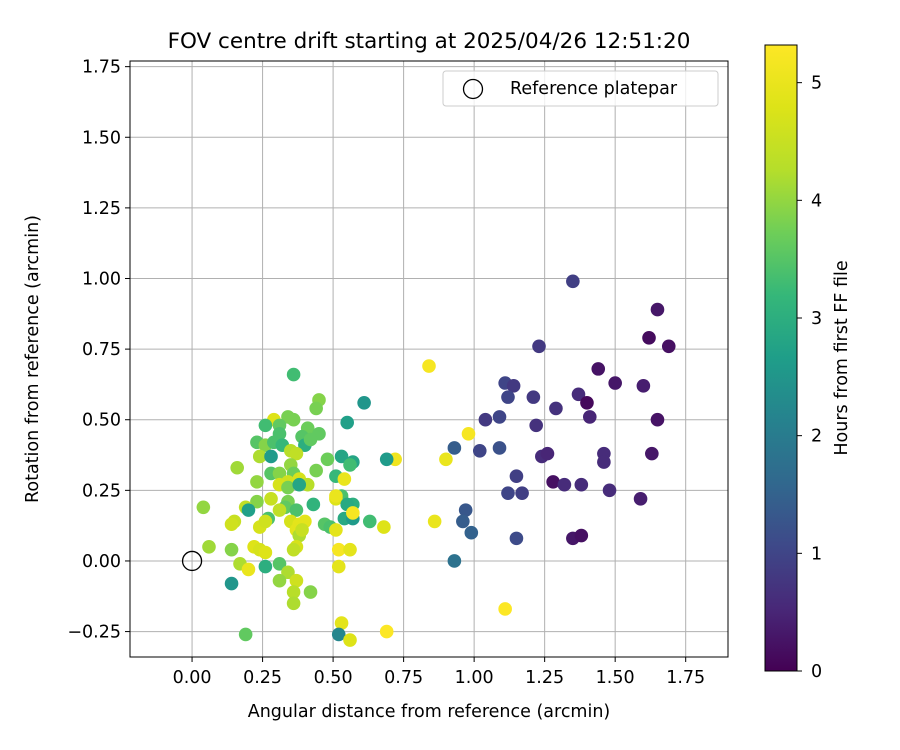 The height and width of the screenshot is (750, 900). I want to click on x-tick-label: 0.75, so click(403, 678).